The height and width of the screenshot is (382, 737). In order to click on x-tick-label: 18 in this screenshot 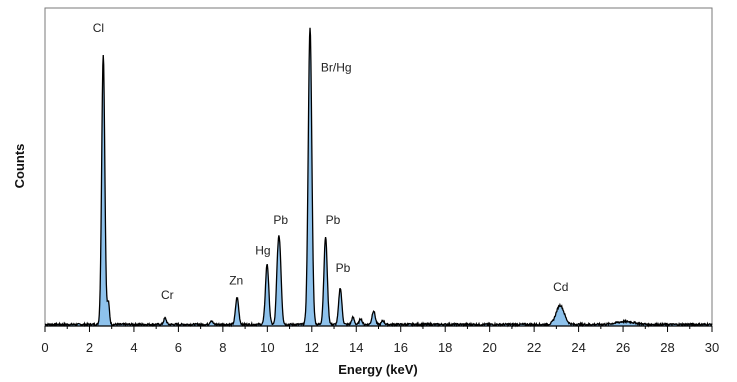, I will do `click(445, 347)`.